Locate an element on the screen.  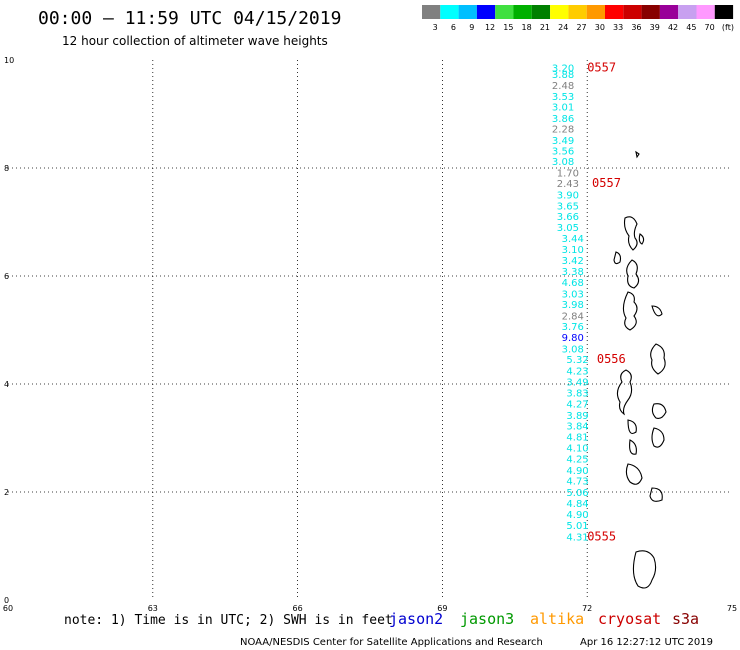
x-tick-label: 72 is located at coordinates (587, 608).